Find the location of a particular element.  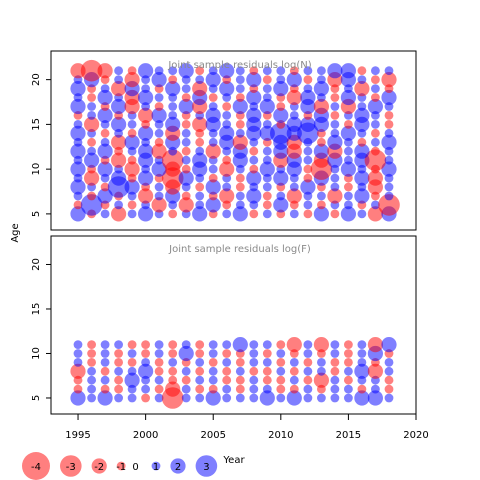

legend-label: 3 is located at coordinates (206, 467).